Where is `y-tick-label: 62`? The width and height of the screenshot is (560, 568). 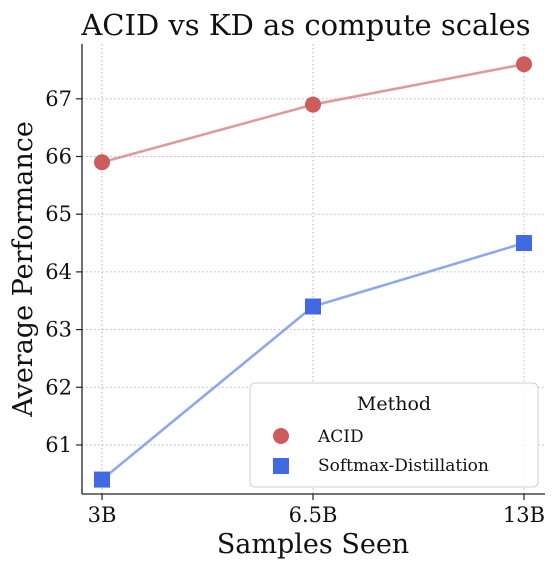 y-tick-label: 62 is located at coordinates (58, 387).